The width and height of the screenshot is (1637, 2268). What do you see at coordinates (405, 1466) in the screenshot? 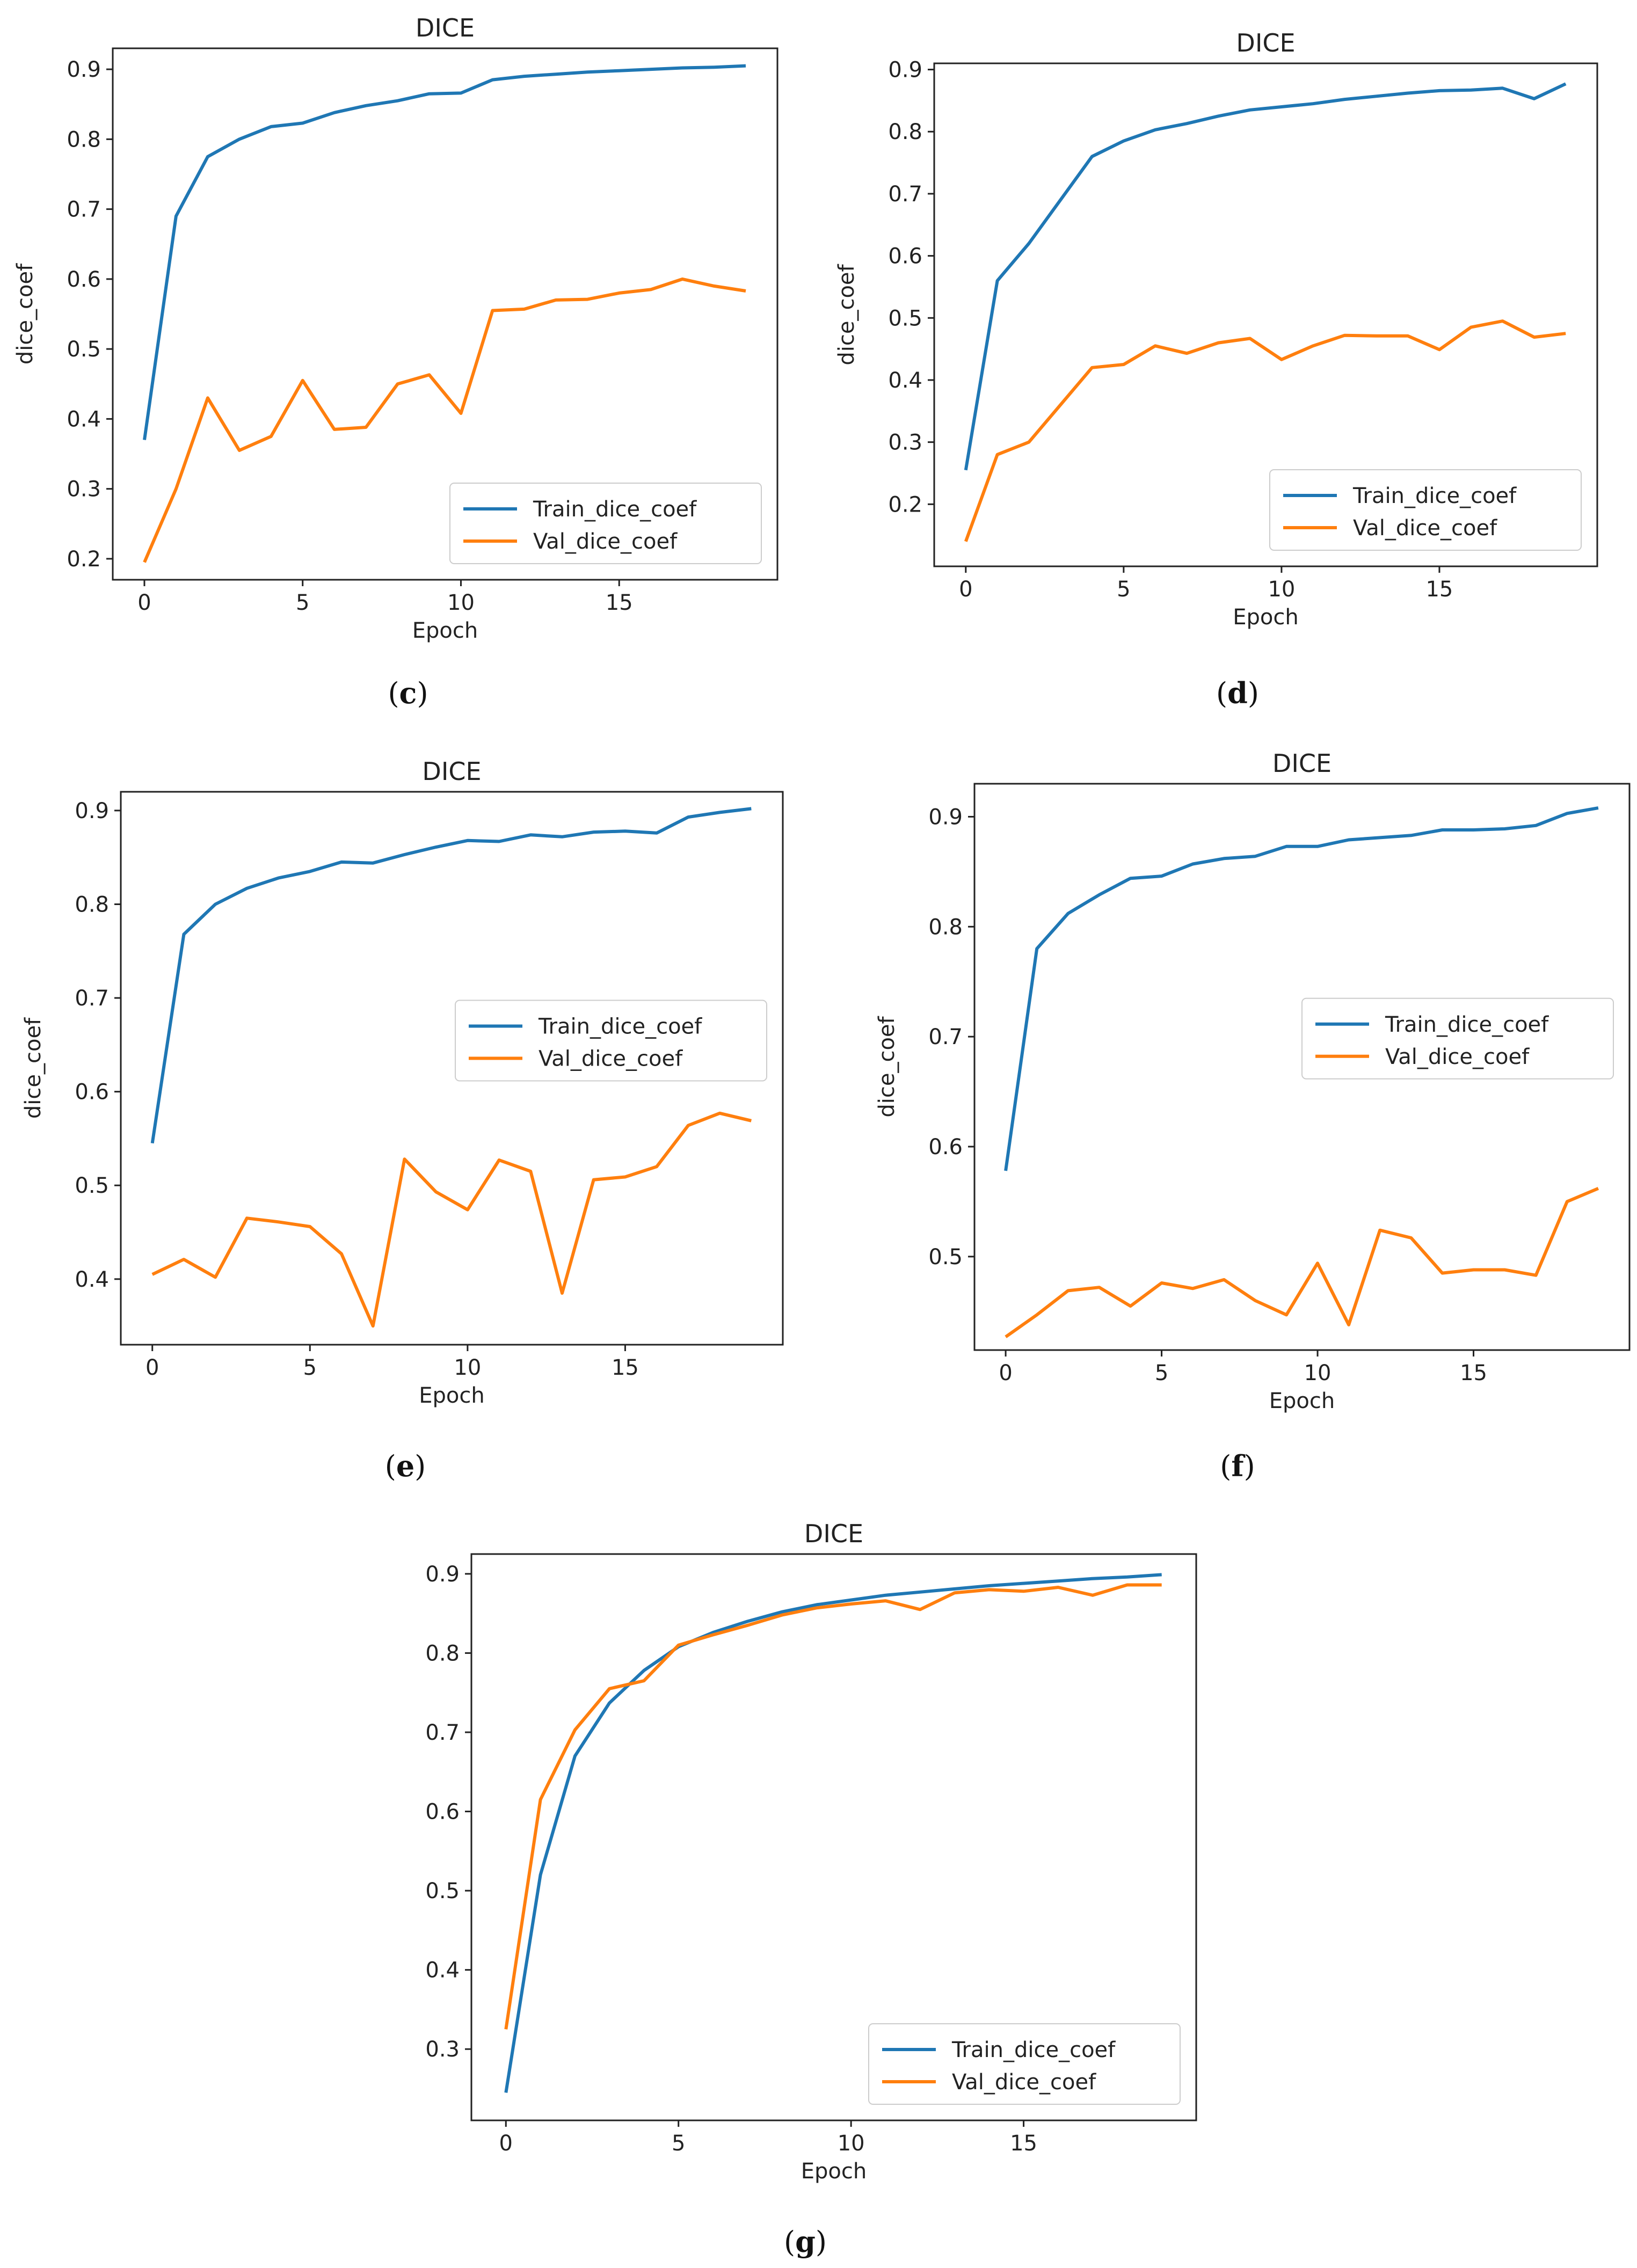
I see `panel-caption: (e)` at bounding box center [405, 1466].